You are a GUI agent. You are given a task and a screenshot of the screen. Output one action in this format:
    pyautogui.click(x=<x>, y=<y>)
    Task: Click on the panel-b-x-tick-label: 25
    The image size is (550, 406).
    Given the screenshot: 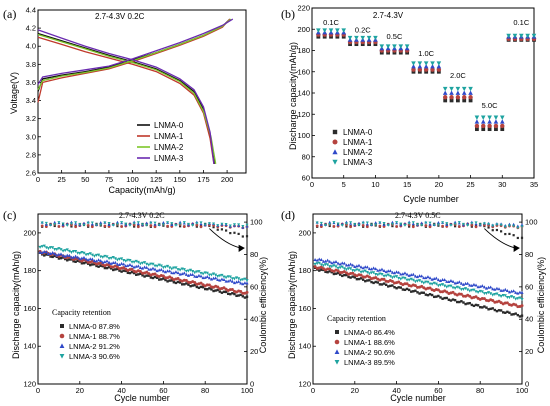 What is the action you would take?
    pyautogui.click(x=470, y=184)
    